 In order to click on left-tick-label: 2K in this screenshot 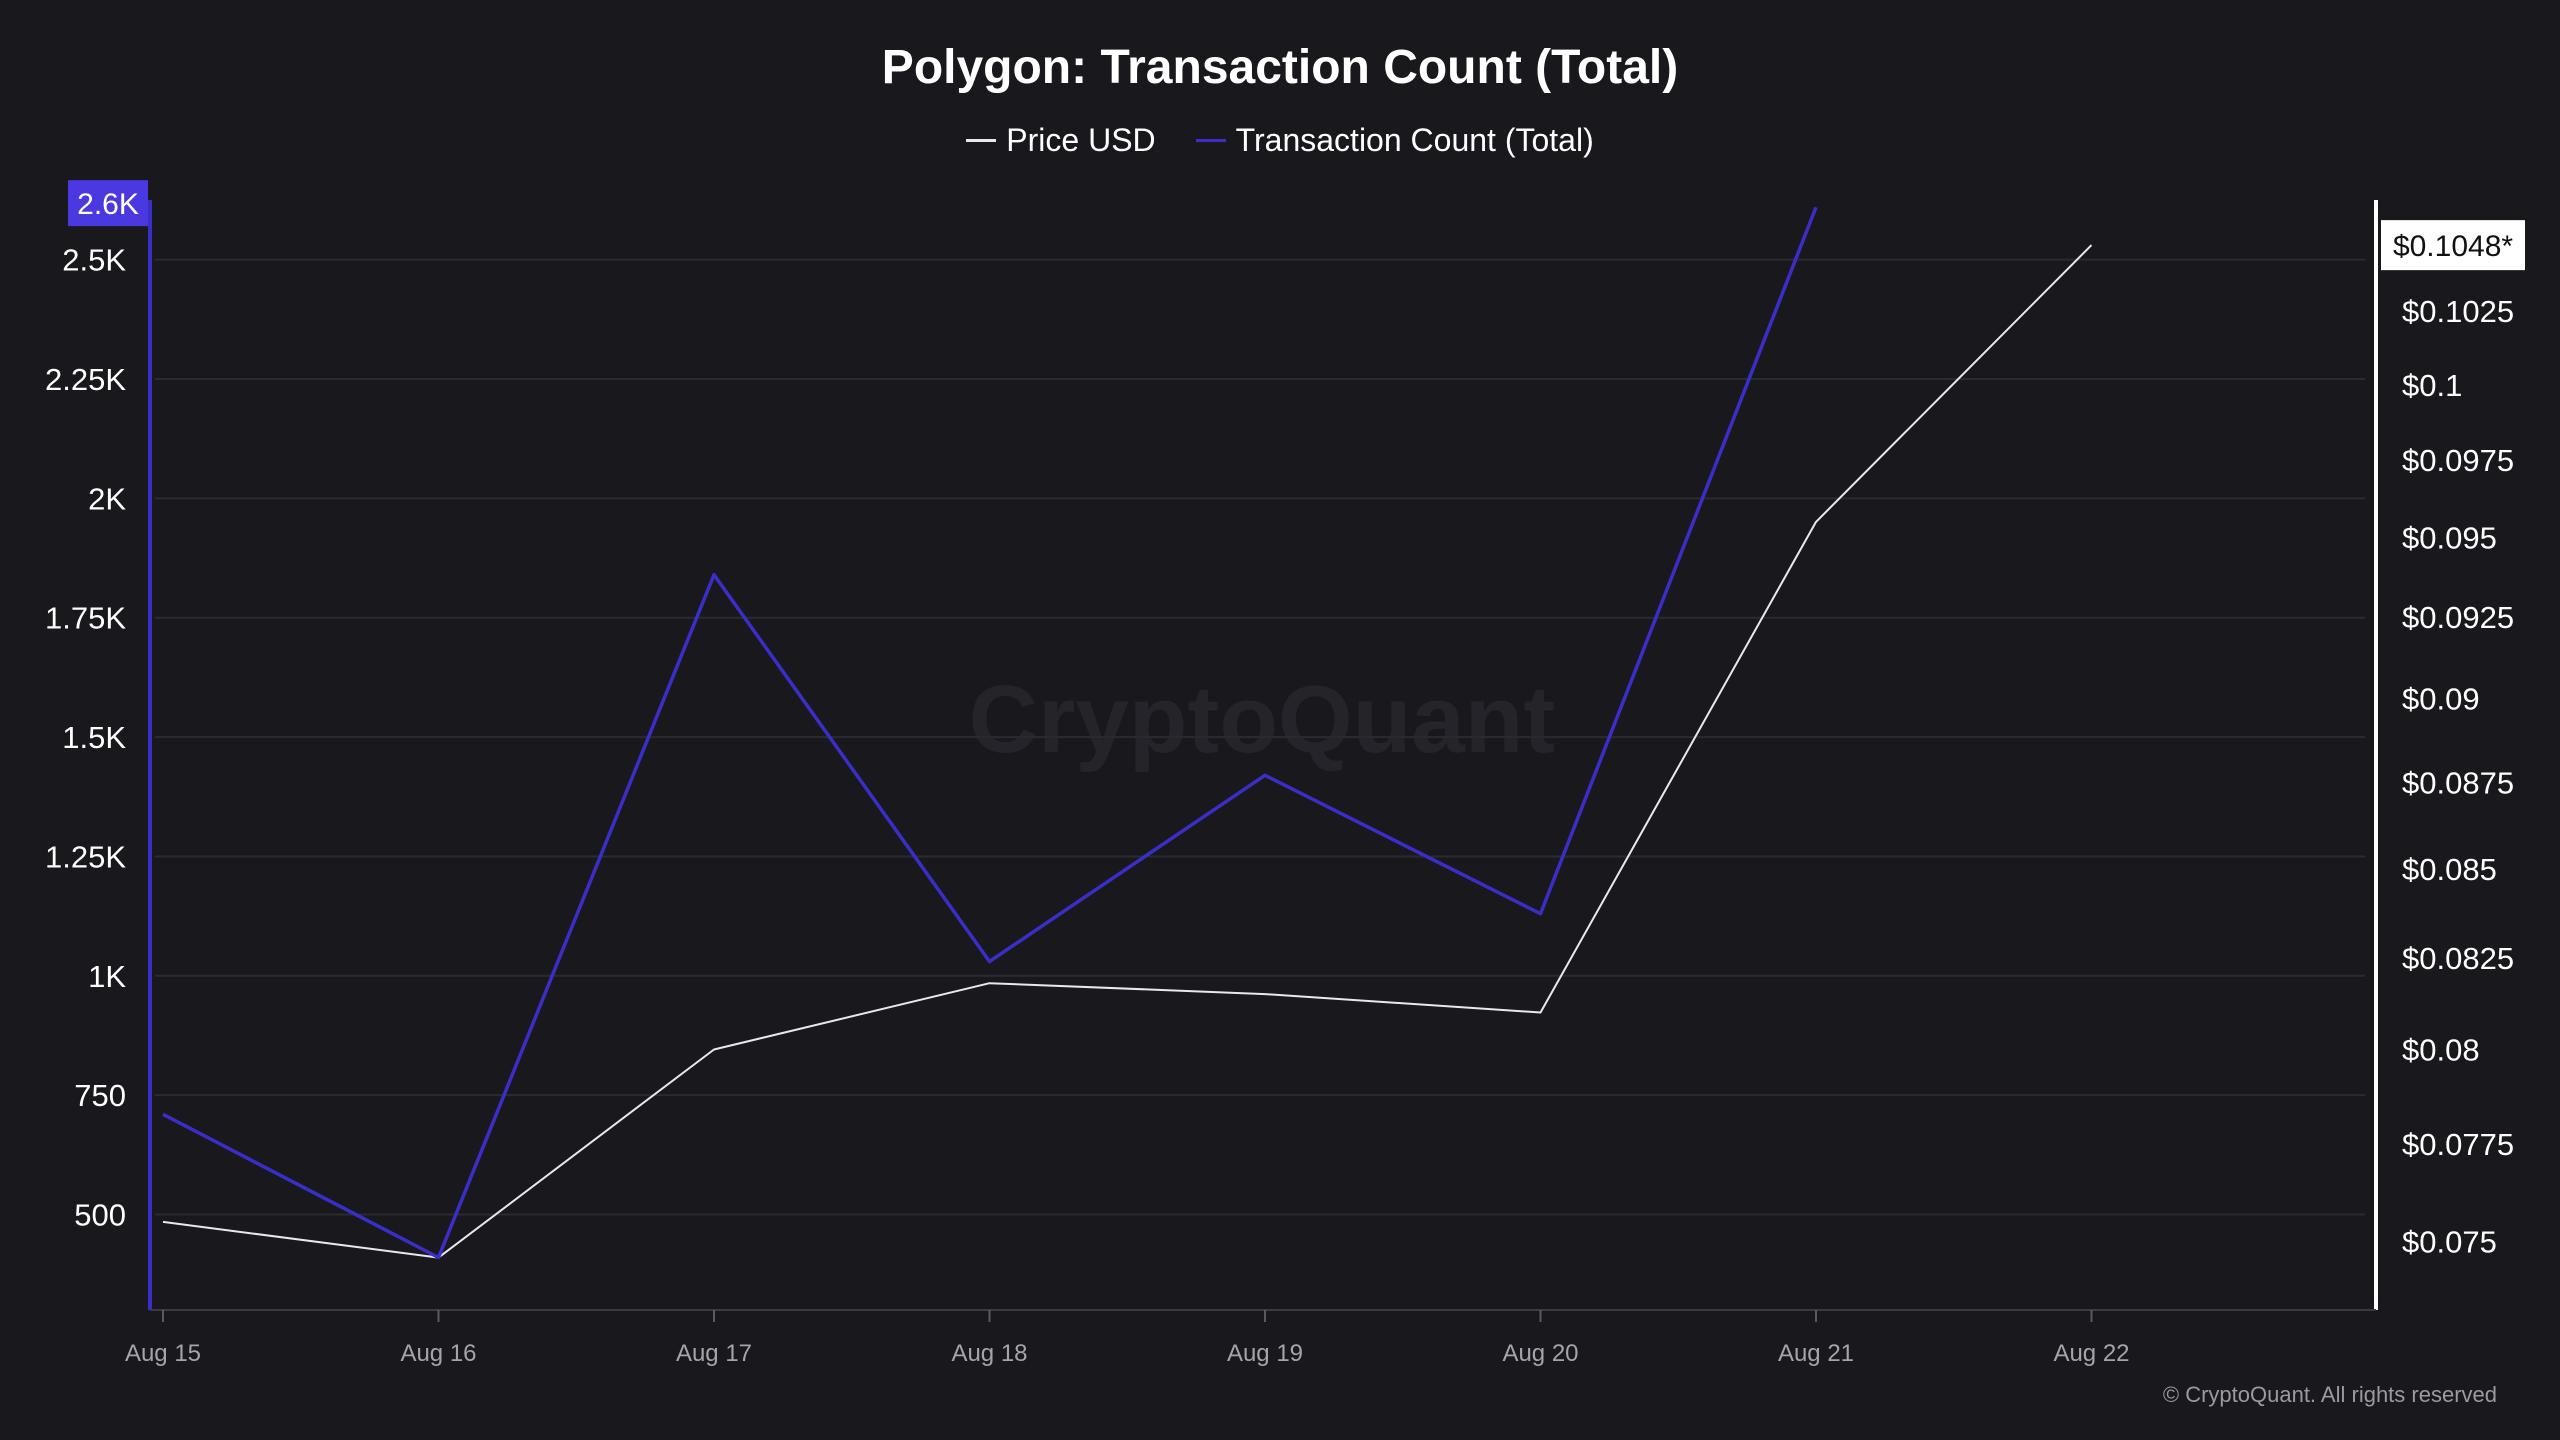, I will do `click(107, 498)`.